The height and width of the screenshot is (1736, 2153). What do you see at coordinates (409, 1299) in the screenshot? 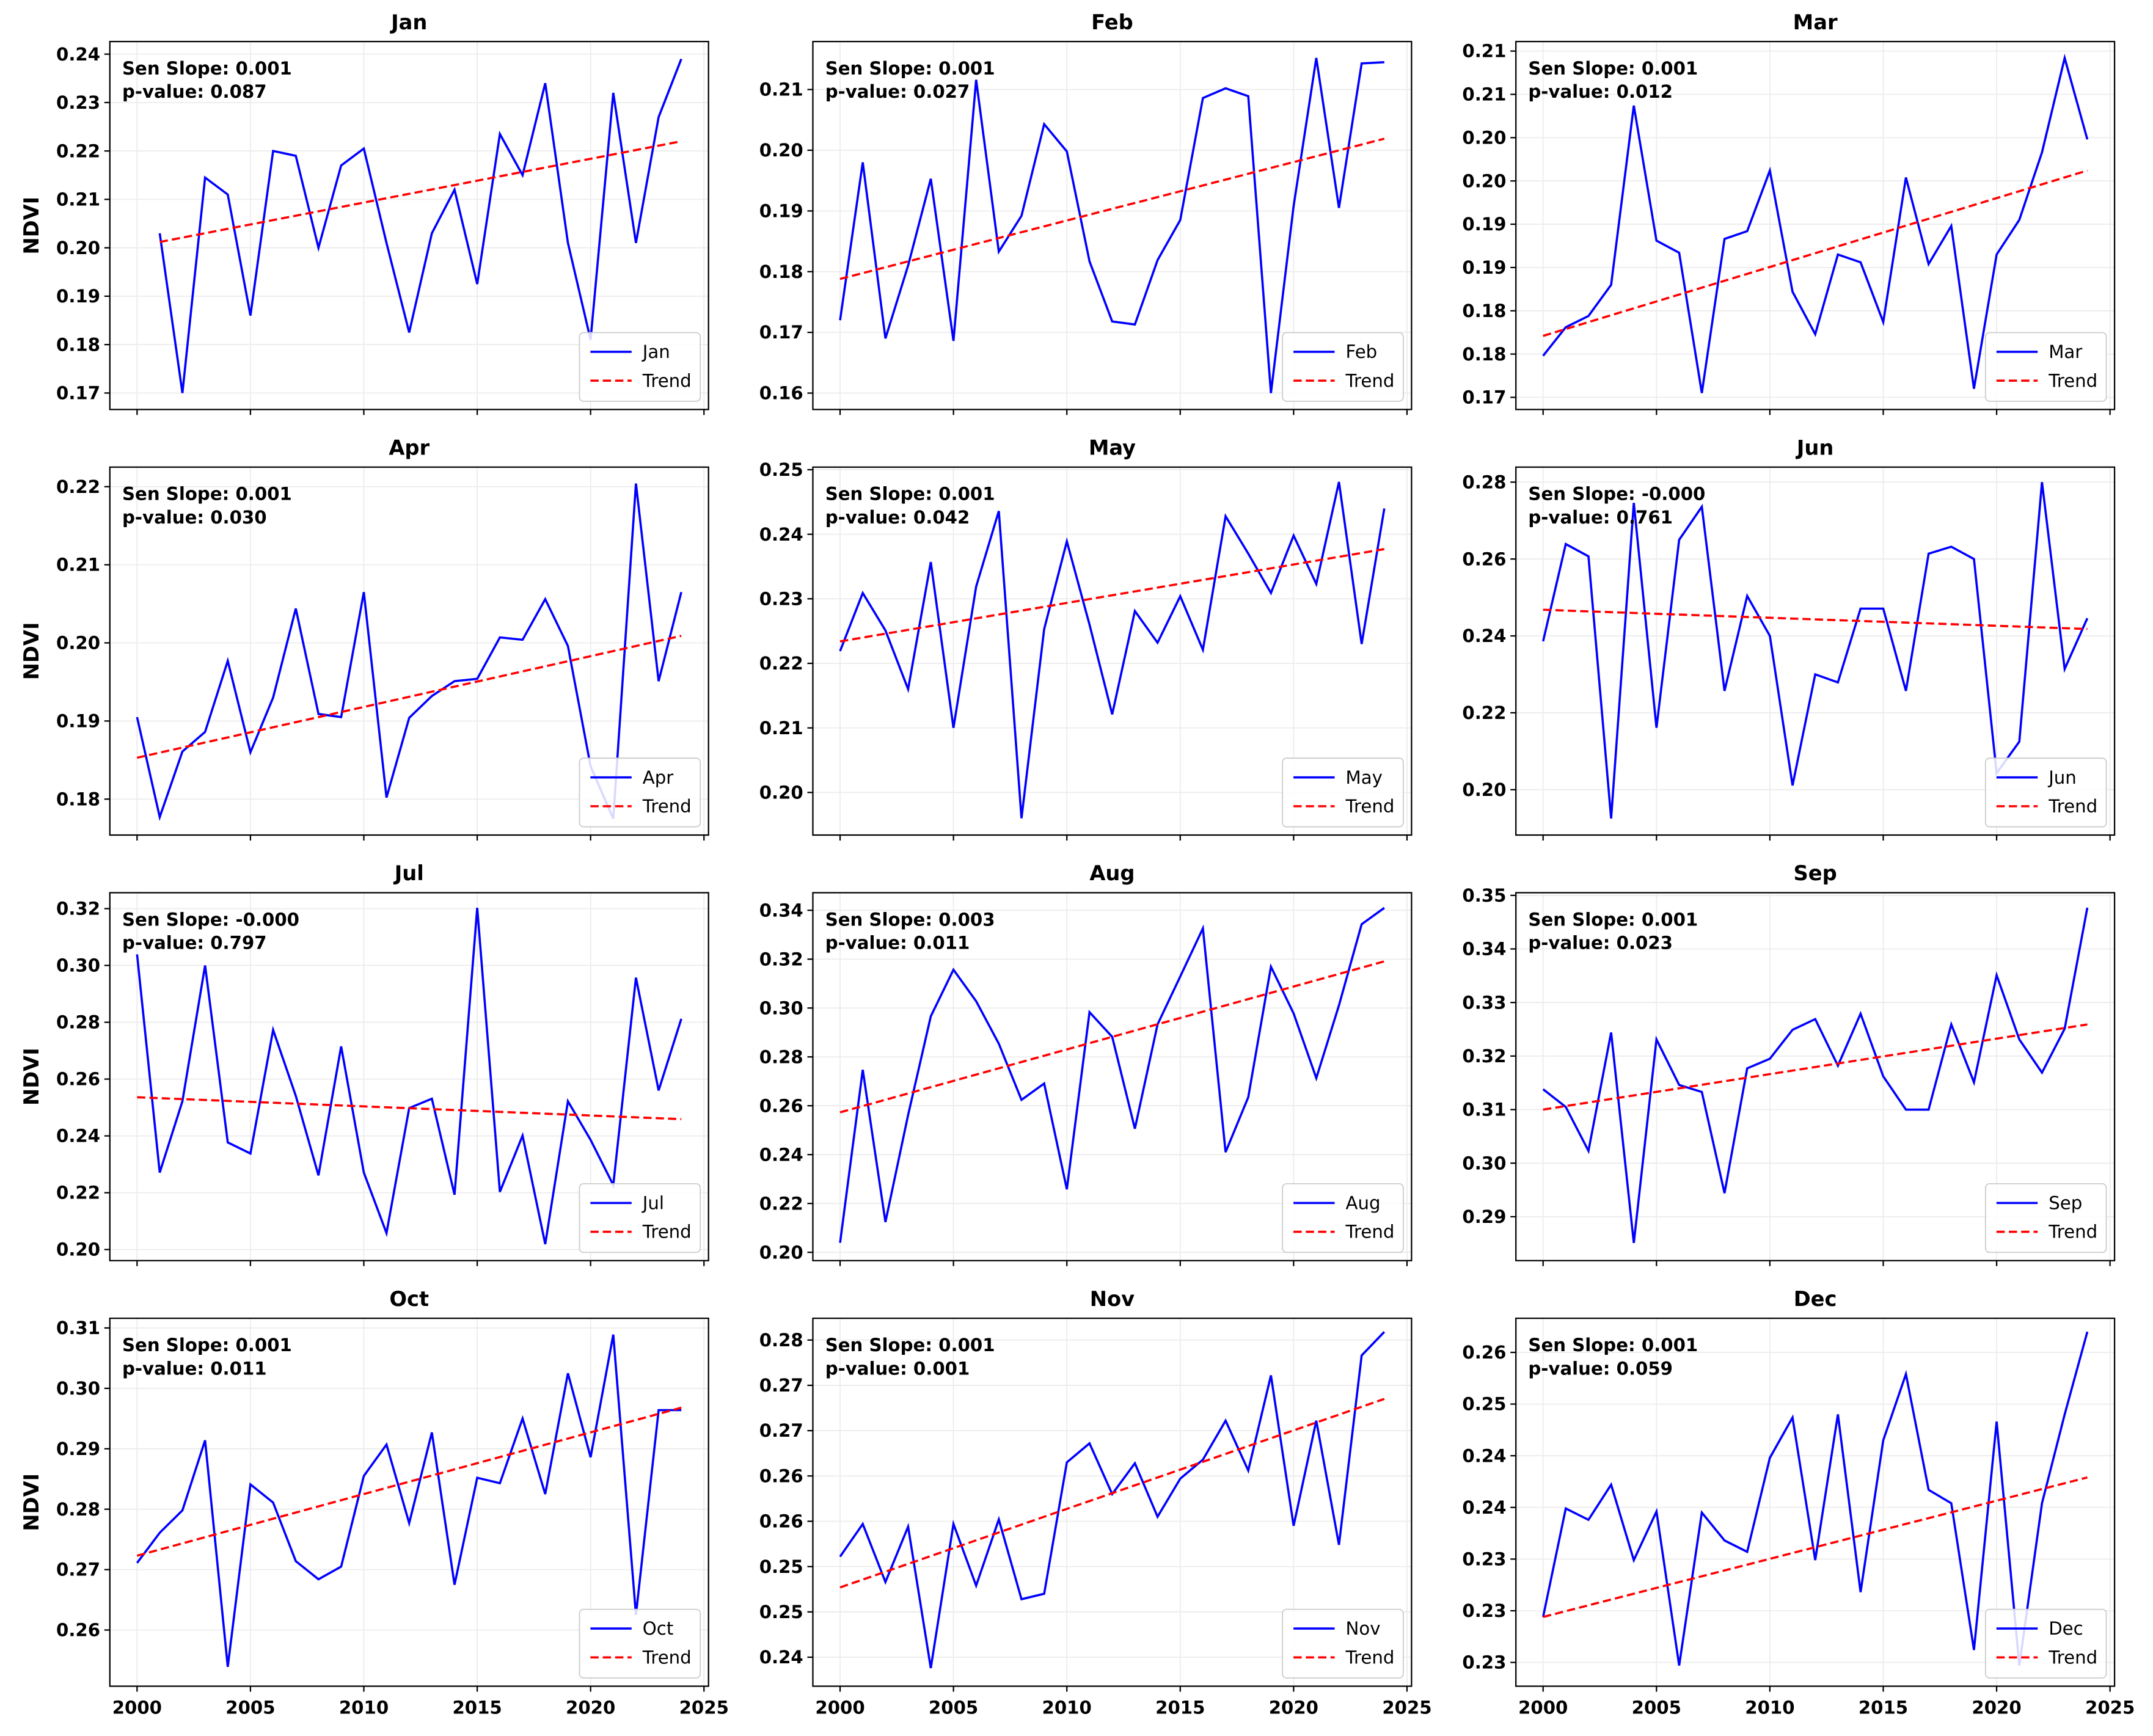
I see `panel-title: Oct` at bounding box center [409, 1299].